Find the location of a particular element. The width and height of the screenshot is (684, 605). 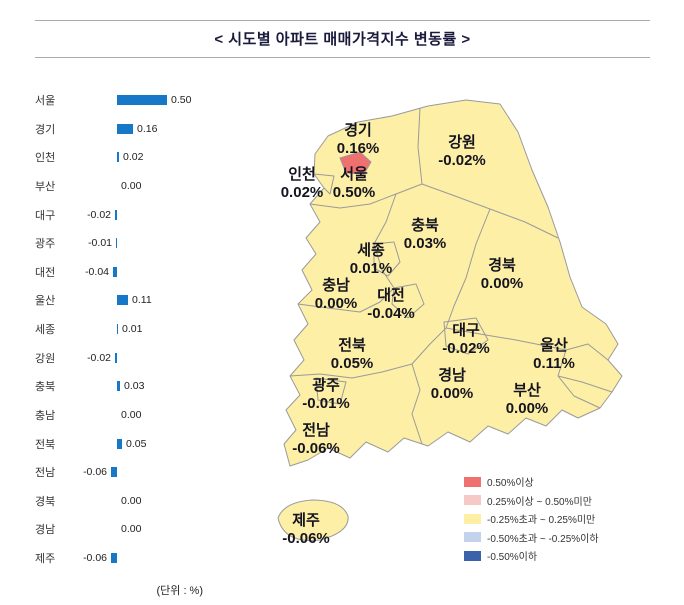

bar-row: 세종 0.01 is located at coordinates (135, 329).